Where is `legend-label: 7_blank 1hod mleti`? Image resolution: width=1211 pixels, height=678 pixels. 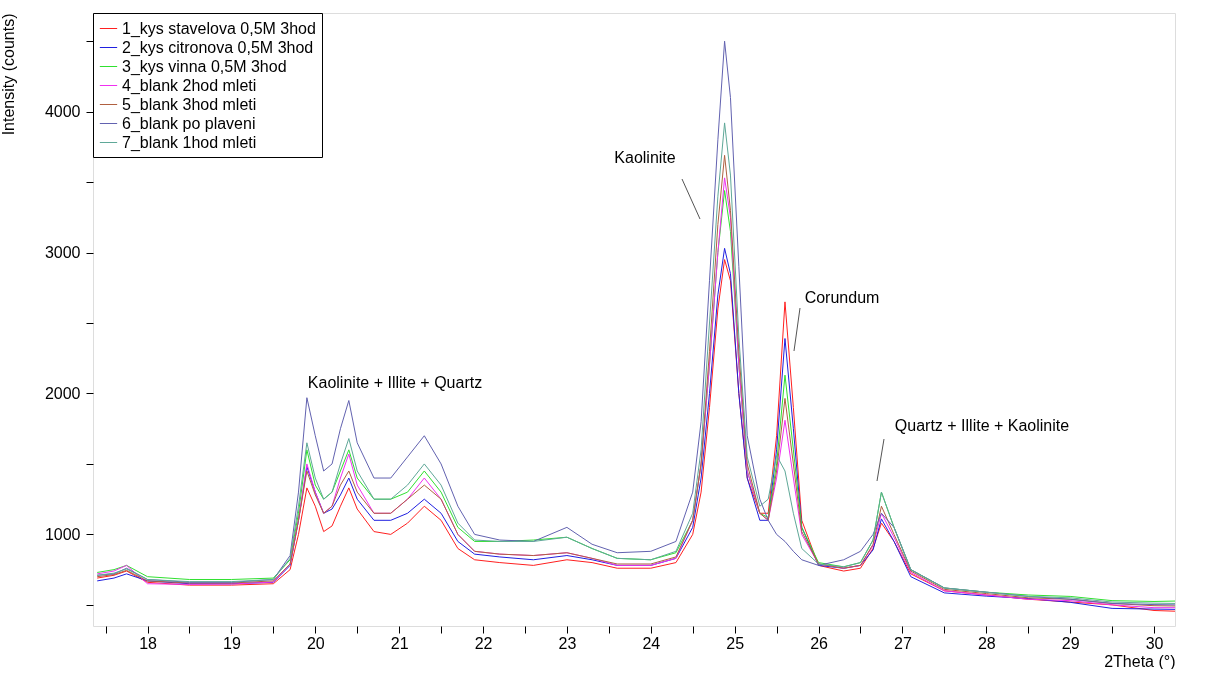 legend-label: 7_blank 1hod mleti is located at coordinates (189, 142).